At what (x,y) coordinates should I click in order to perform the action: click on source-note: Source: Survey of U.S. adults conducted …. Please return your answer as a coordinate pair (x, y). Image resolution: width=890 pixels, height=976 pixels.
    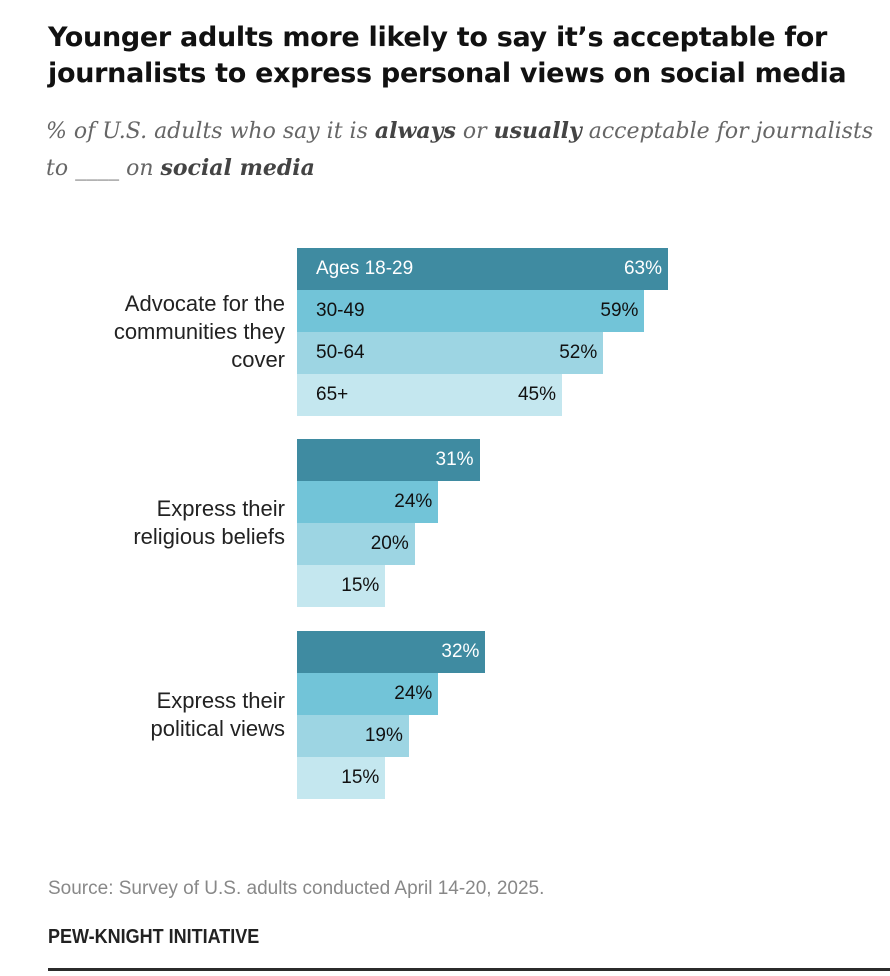
    Looking at the image, I should click on (296, 888).